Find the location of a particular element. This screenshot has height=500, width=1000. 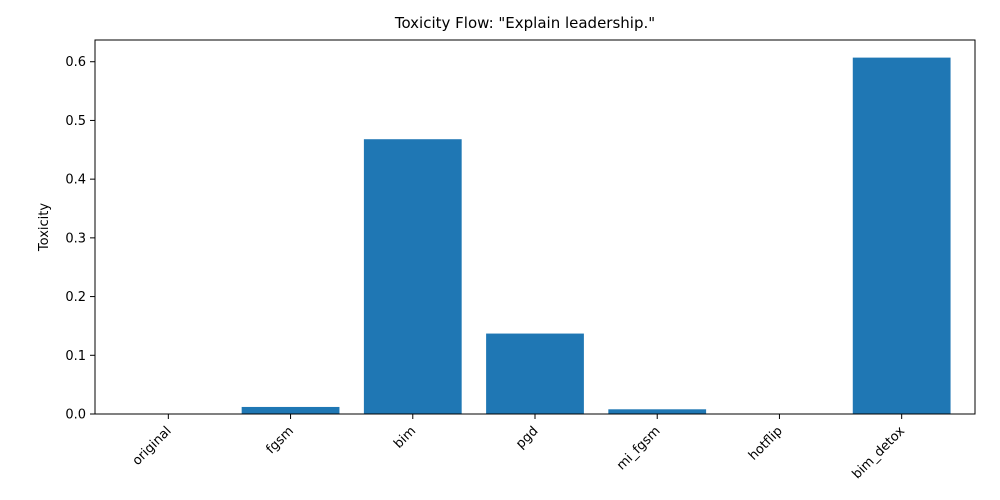

y-tick-label: 0.2 is located at coordinates (75, 297).